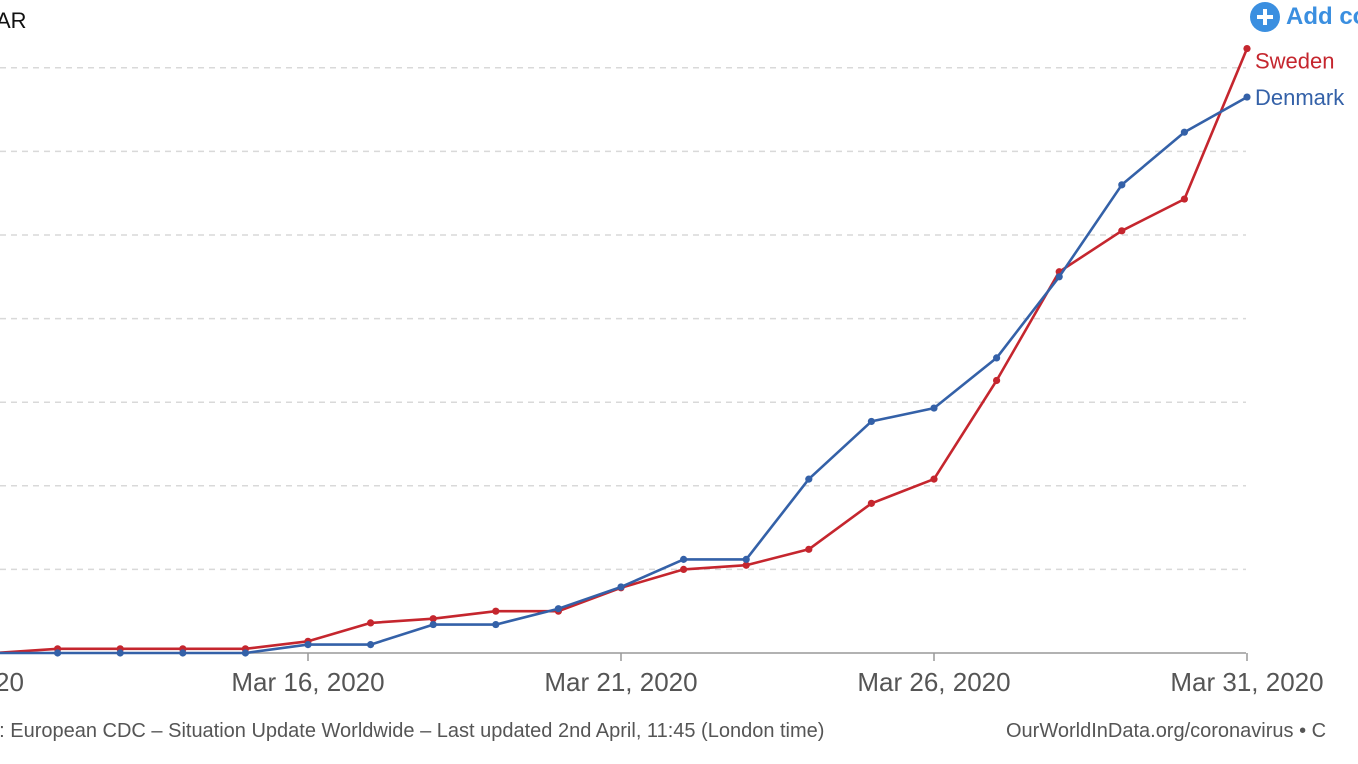 The width and height of the screenshot is (1358, 764). I want to click on series-label-denmark: Denmark, so click(1300, 97).